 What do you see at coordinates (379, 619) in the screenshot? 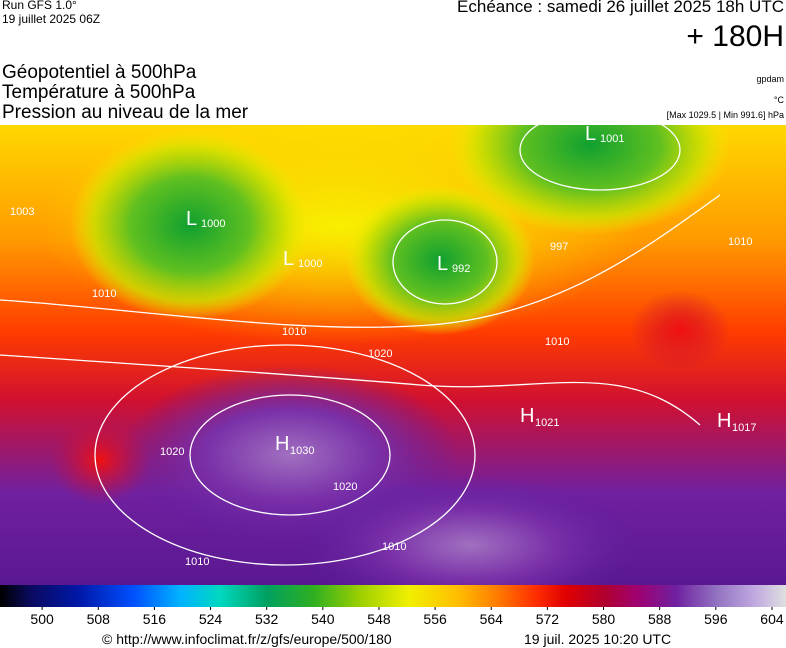
I see `tick-label: 548` at bounding box center [379, 619].